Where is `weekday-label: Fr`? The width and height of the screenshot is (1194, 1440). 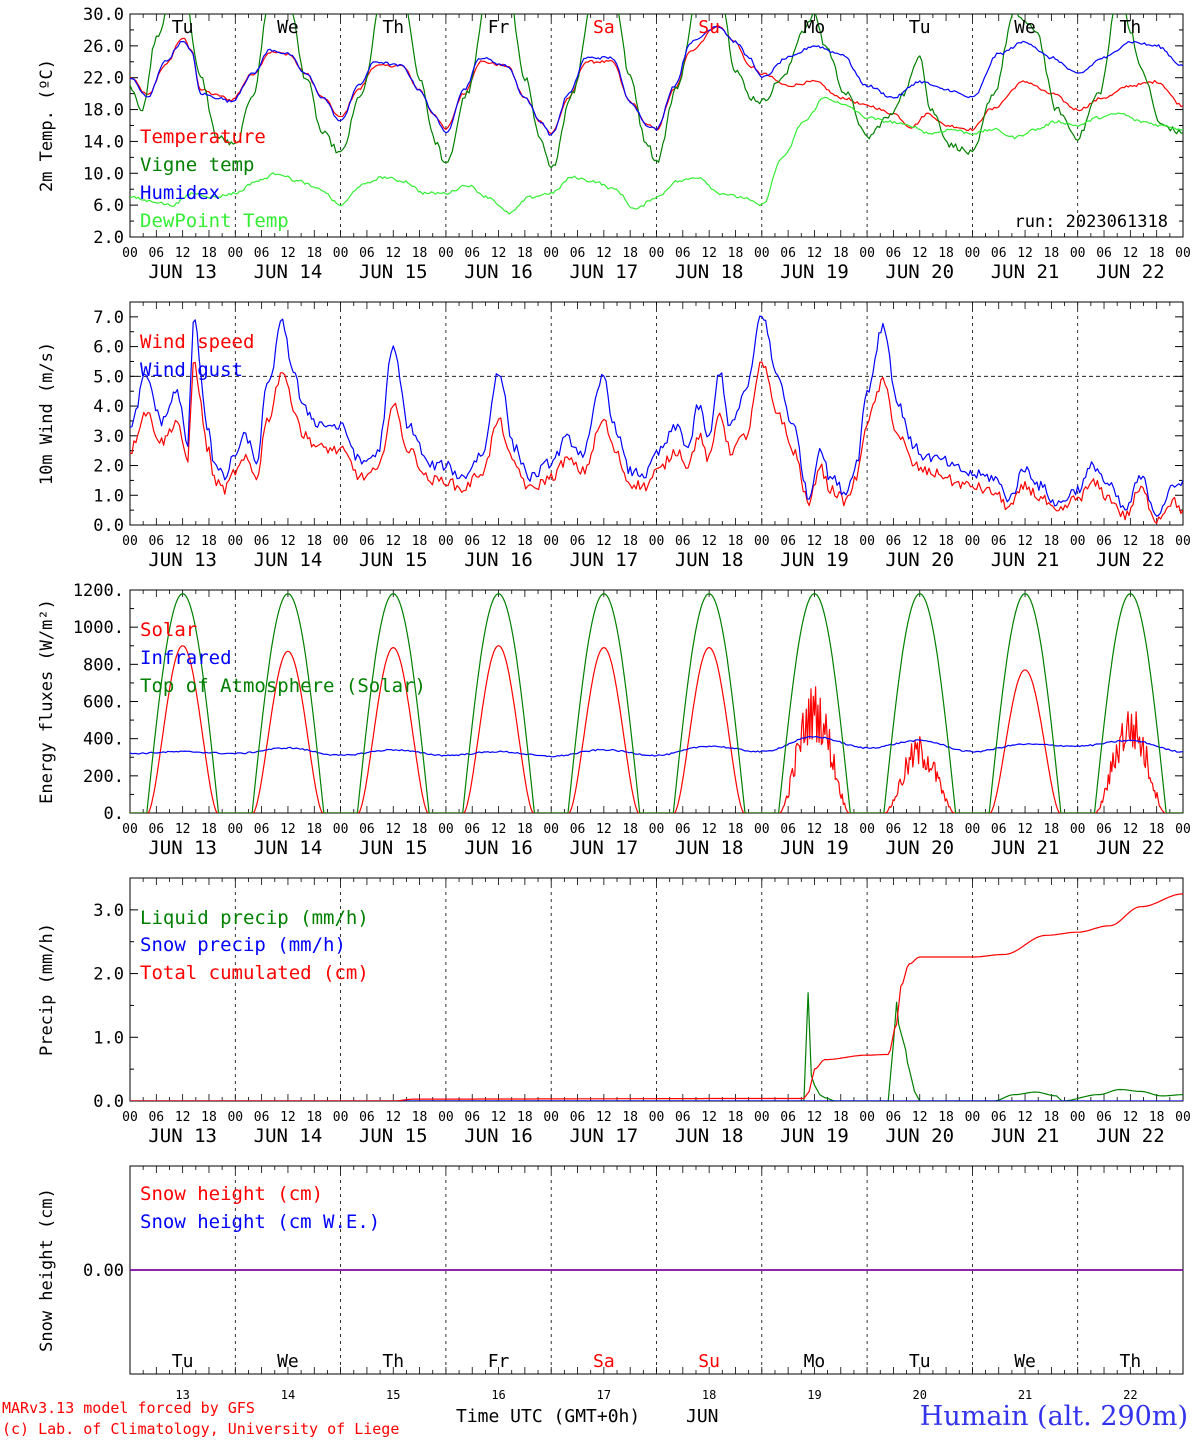
weekday-label: Fr is located at coordinates (499, 27).